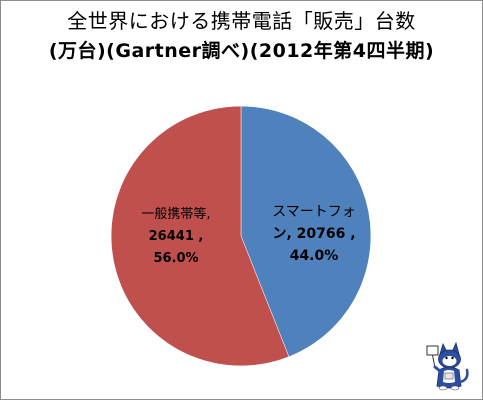 This screenshot has height=400, width=483. What do you see at coordinates (248, 235) in the screenshot?
I see `pie-labels: スマートフォン, 20766 , 44.0% 一般携帯等, 26441 , 56.0%` at bounding box center [248, 235].